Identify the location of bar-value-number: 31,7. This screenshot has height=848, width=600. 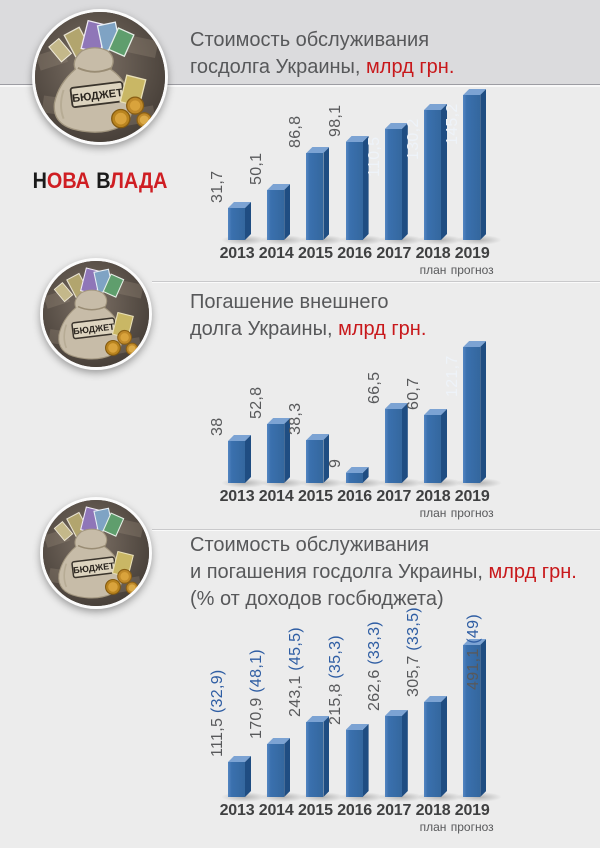
(217, 186).